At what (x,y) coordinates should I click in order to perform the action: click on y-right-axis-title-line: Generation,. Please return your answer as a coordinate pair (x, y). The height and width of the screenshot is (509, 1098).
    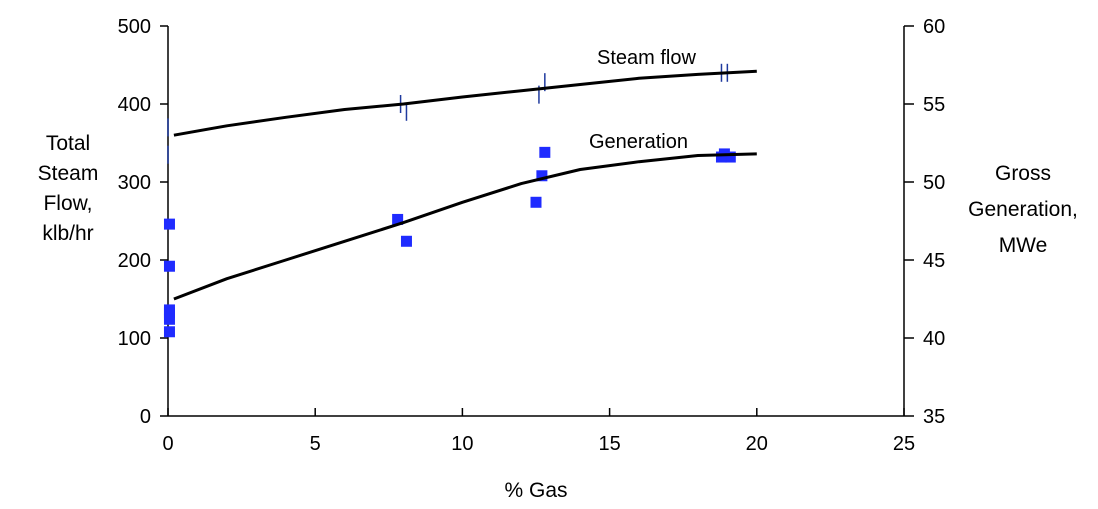
    Looking at the image, I should click on (1023, 209).